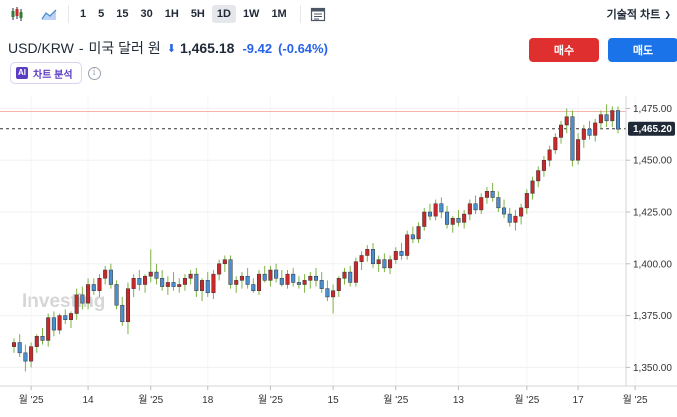 The height and width of the screenshot is (417, 677). I want to click on timeframe-1h: 1H, so click(171, 14).